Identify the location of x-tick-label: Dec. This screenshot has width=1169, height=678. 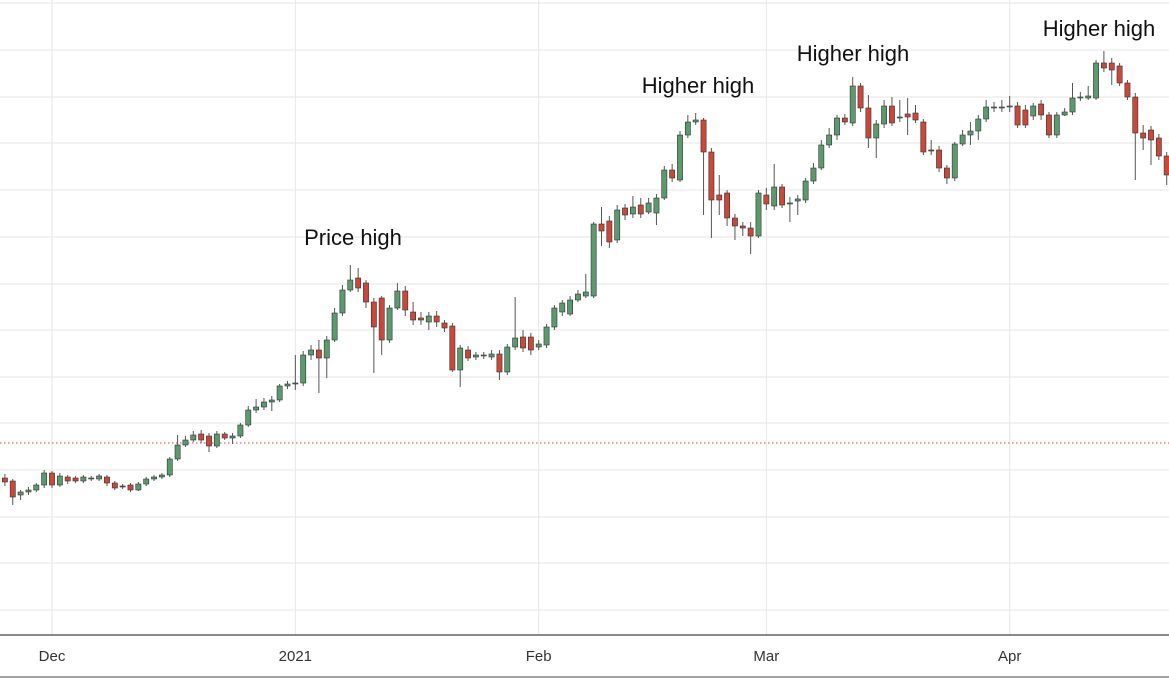
(52, 656).